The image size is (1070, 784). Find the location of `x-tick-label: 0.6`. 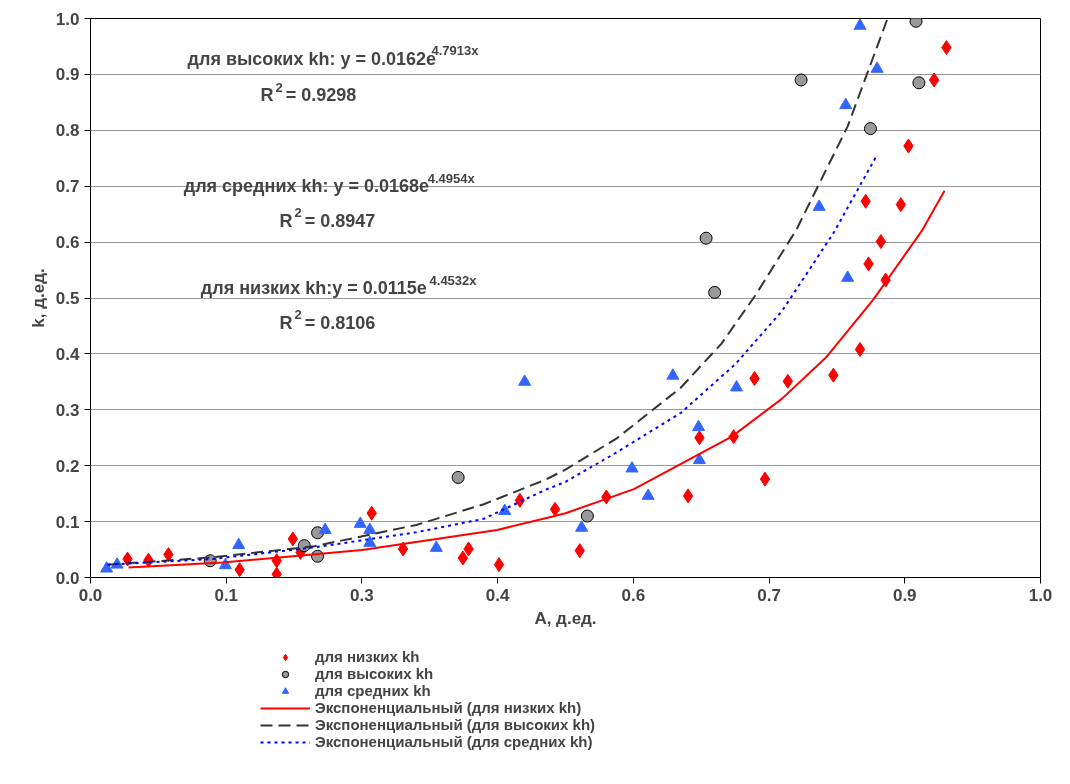

x-tick-label: 0.6 is located at coordinates (633, 595).